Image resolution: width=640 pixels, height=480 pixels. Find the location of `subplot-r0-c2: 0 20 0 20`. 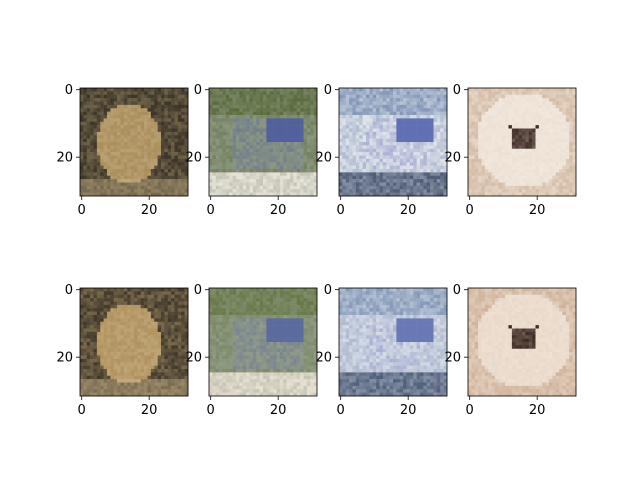

subplot-r0-c2: 0 20 0 20 is located at coordinates (381, 150).